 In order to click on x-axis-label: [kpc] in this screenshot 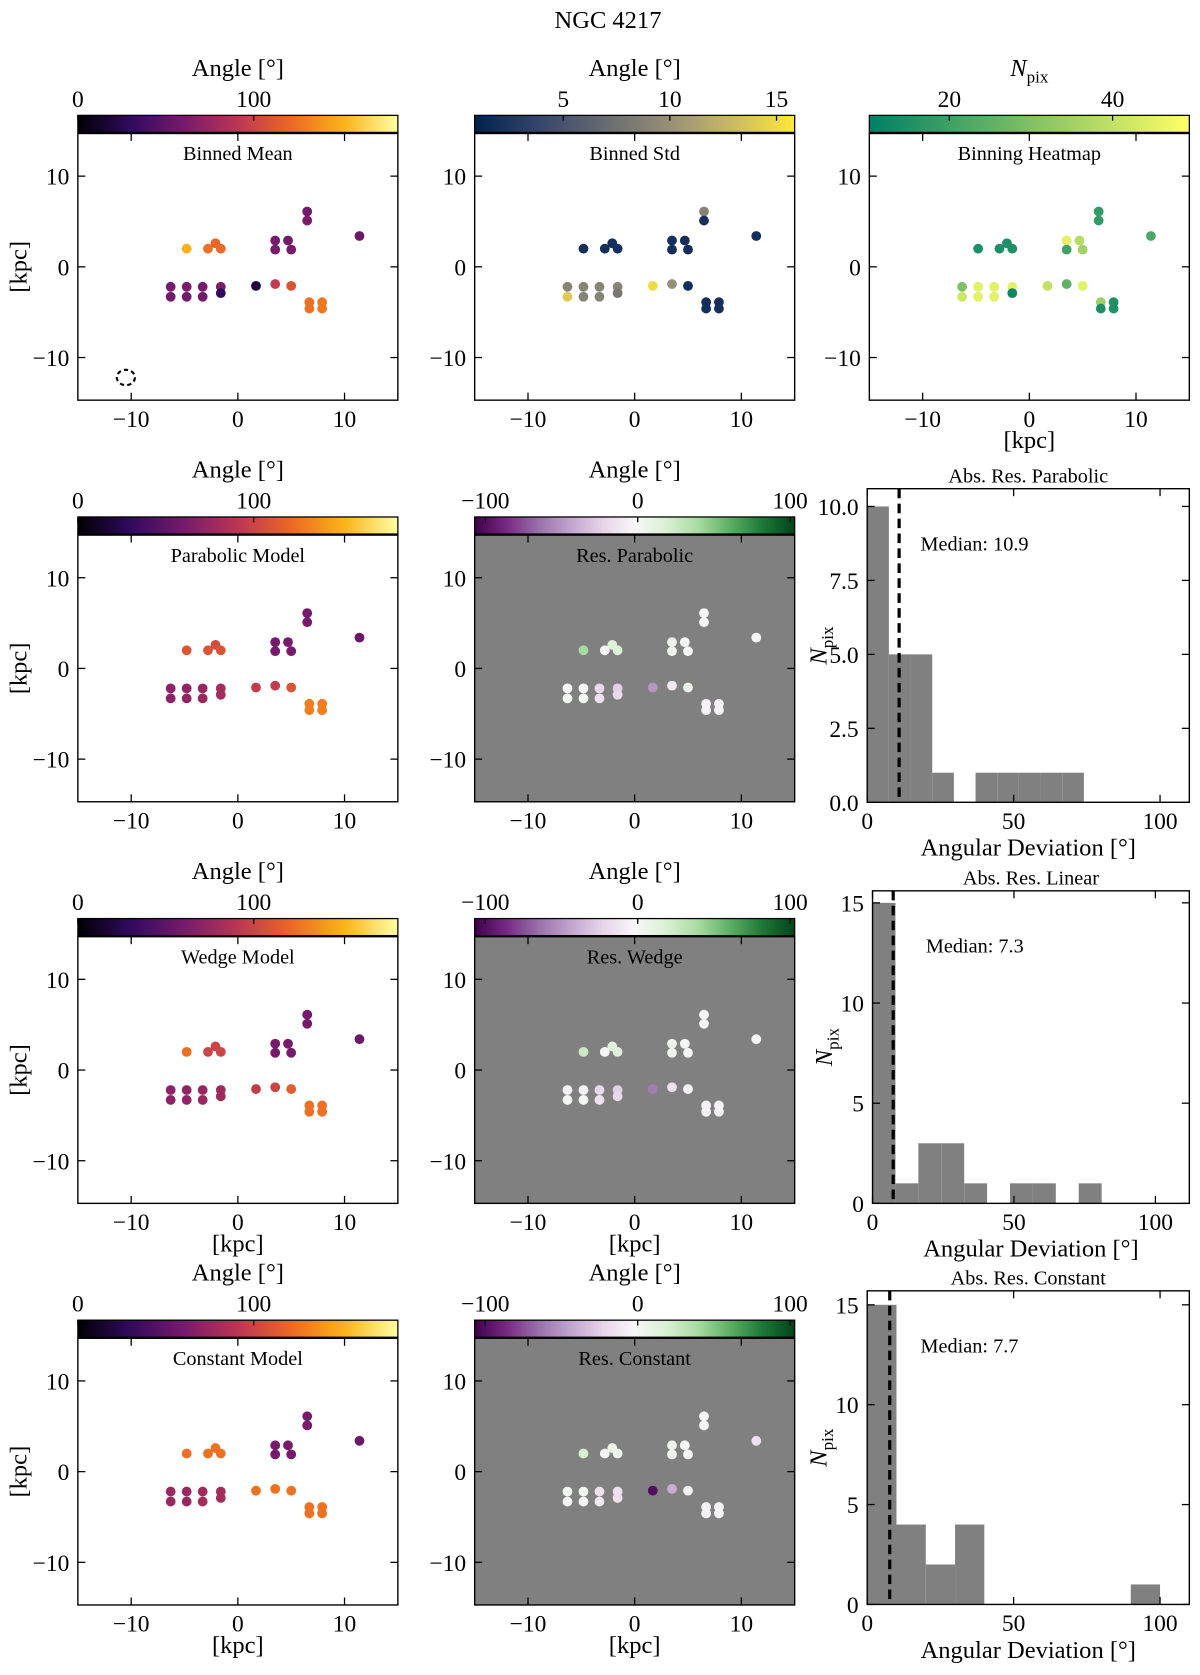, I will do `click(635, 1243)`.